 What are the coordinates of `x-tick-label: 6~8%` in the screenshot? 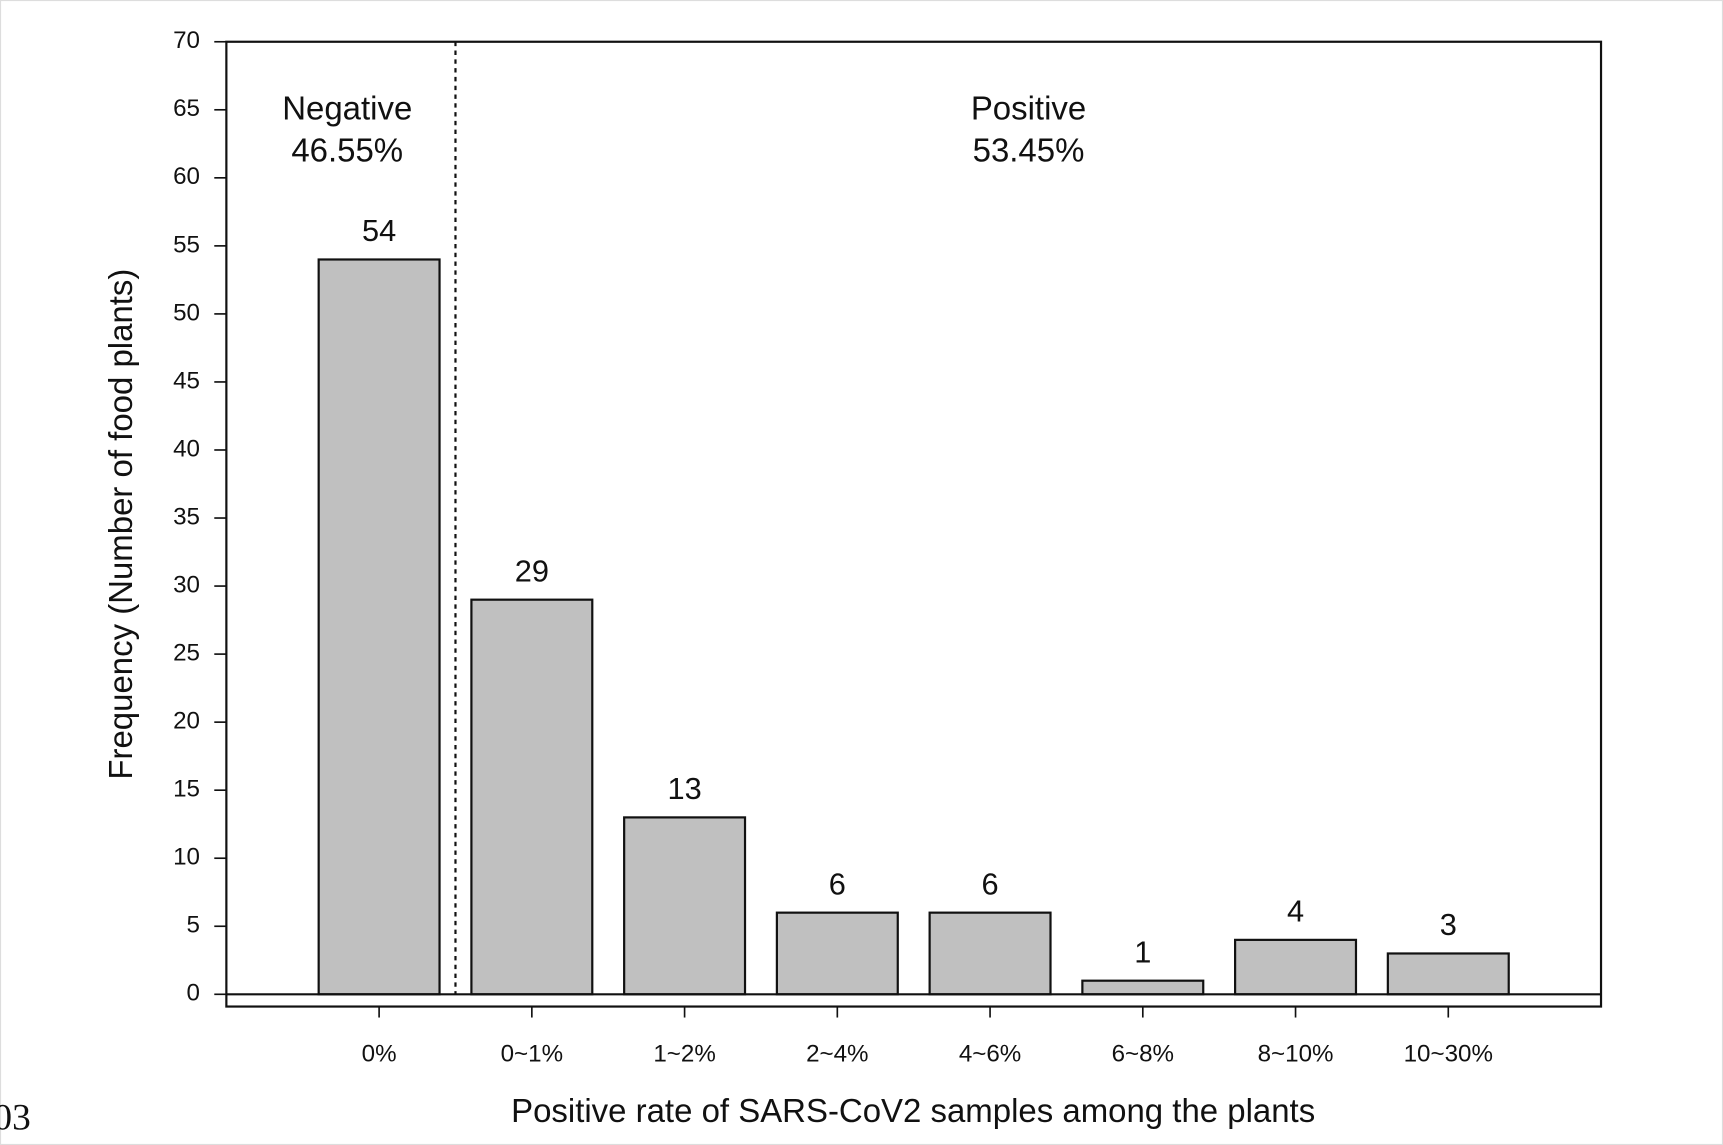 It's located at (1143, 1053).